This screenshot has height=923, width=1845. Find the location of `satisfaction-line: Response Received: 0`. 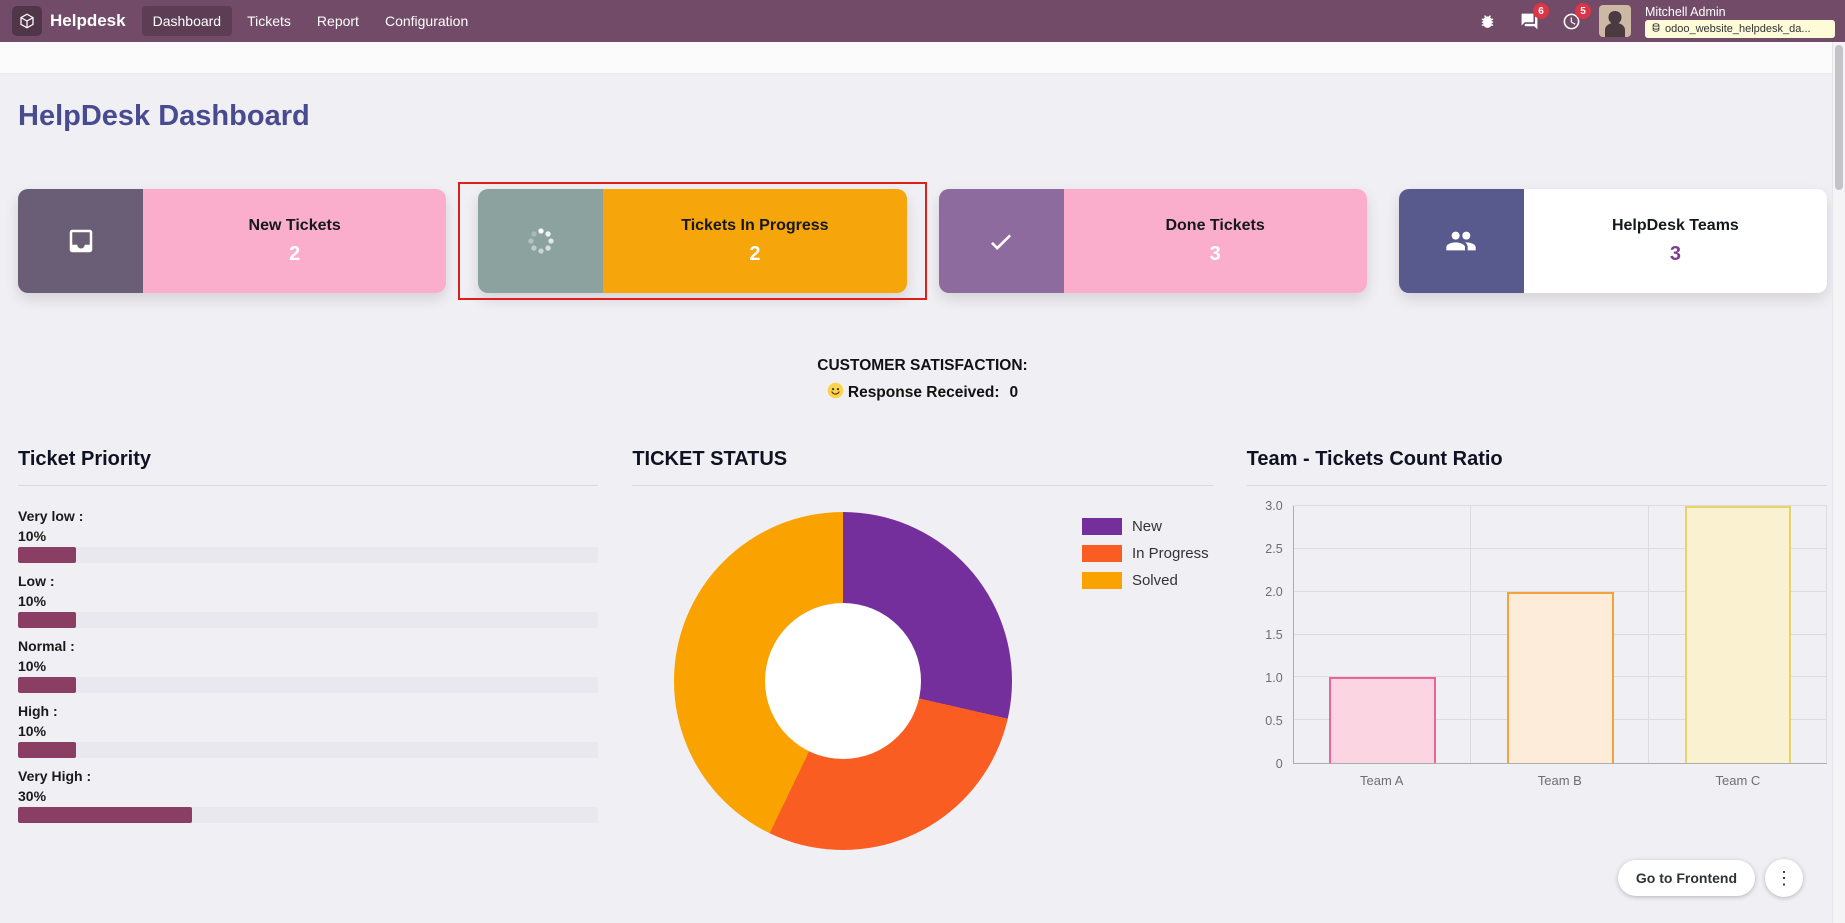

satisfaction-line: Response Received: 0 is located at coordinates (922, 393).